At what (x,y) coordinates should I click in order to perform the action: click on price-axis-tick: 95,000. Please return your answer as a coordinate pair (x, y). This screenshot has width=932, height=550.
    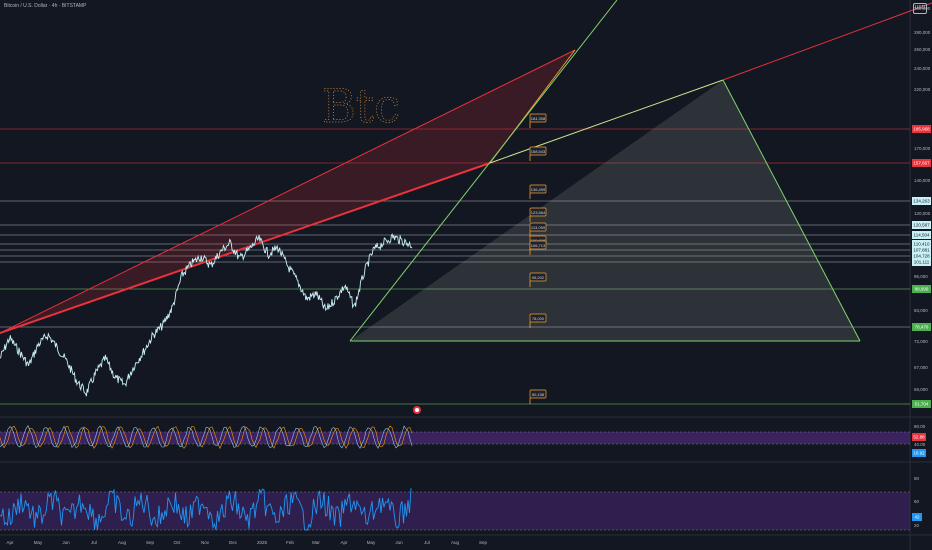
    Looking at the image, I should click on (921, 276).